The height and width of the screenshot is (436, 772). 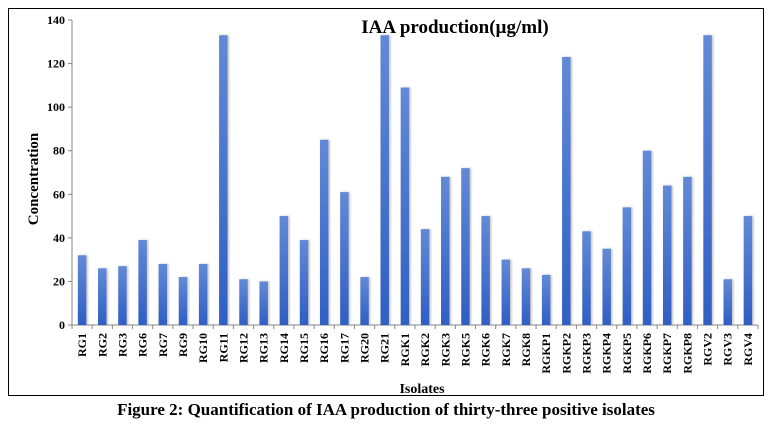 What do you see at coordinates (56, 64) in the screenshot?
I see `y-tick-label: 120` at bounding box center [56, 64].